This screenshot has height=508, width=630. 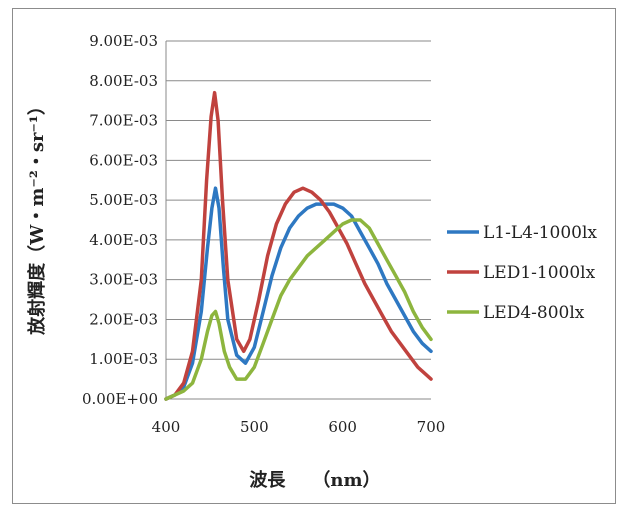 I want to click on x-tick-label: 700, so click(x=431, y=427).